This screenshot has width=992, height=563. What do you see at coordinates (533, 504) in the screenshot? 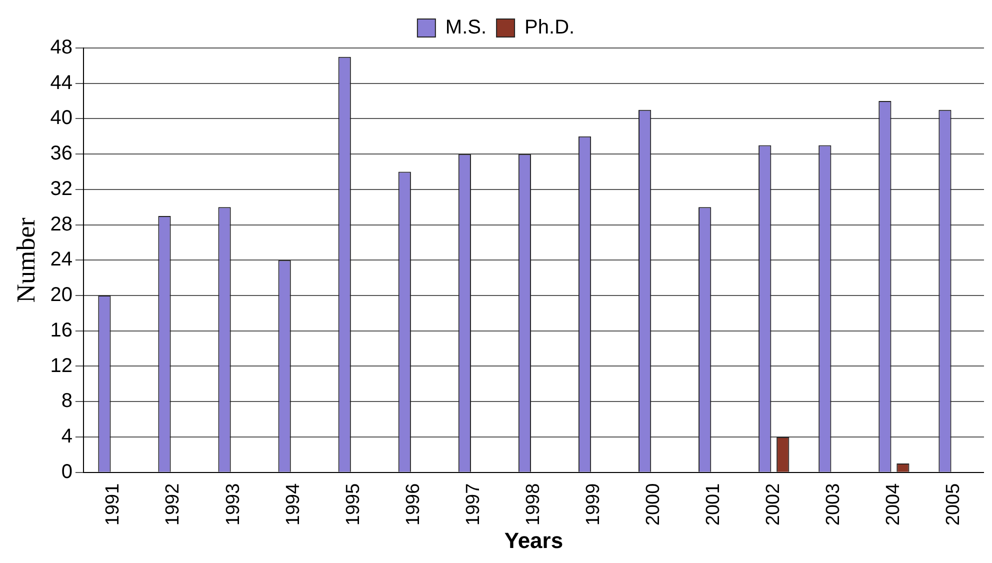
I see `x-tick-label: 1998` at bounding box center [533, 504].